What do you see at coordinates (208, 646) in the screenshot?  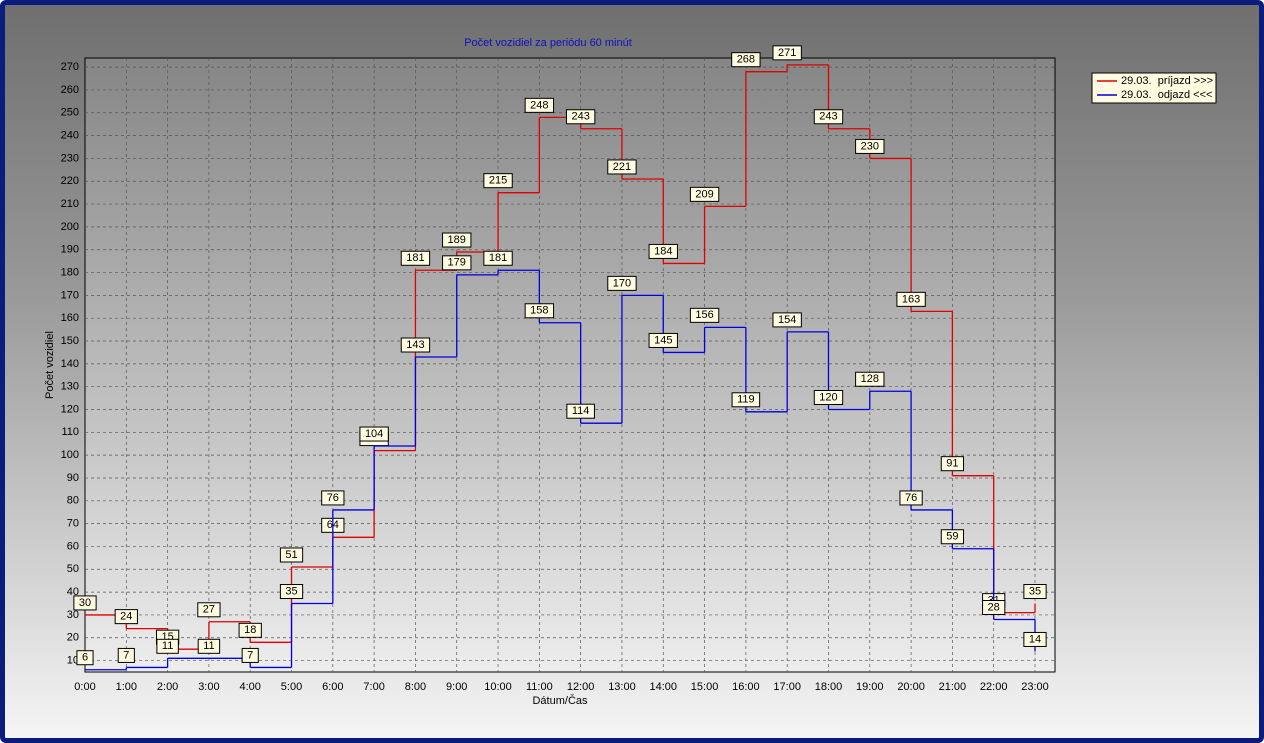 I see `data-label: 11` at bounding box center [208, 646].